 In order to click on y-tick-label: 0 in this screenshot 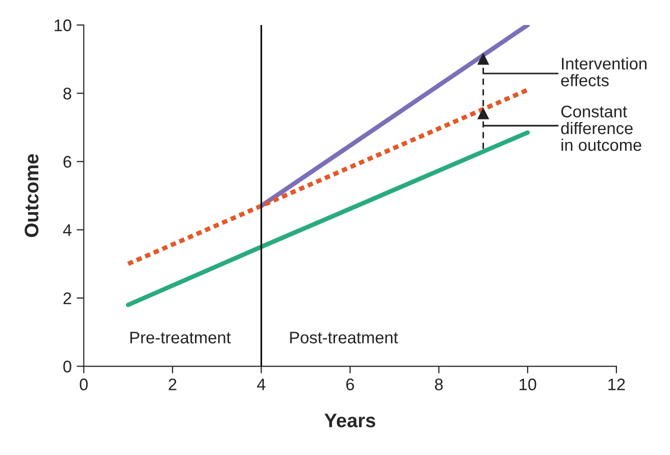, I will do `click(67, 366)`.